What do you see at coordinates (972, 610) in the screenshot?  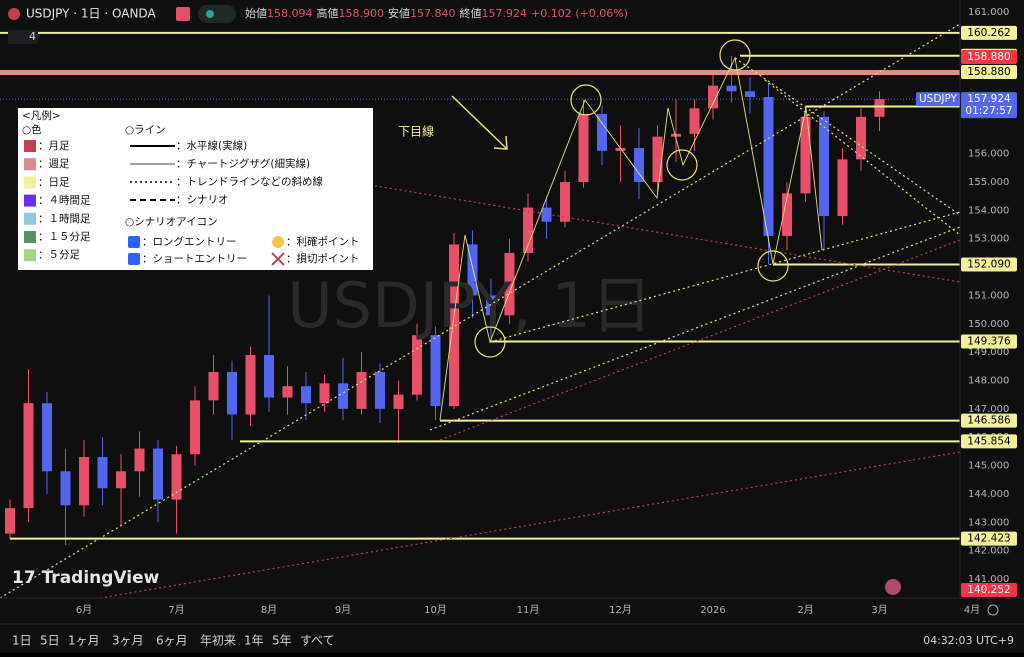 I see `x-tick-label: 4月` at bounding box center [972, 610].